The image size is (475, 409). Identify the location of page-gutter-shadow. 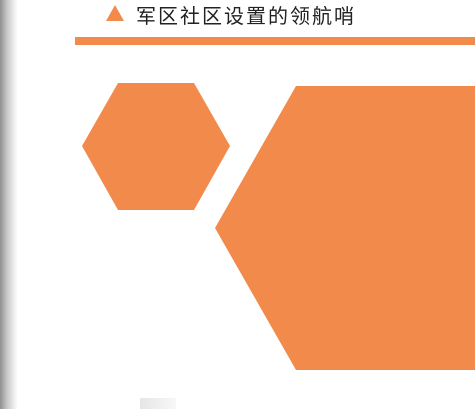
(9, 204).